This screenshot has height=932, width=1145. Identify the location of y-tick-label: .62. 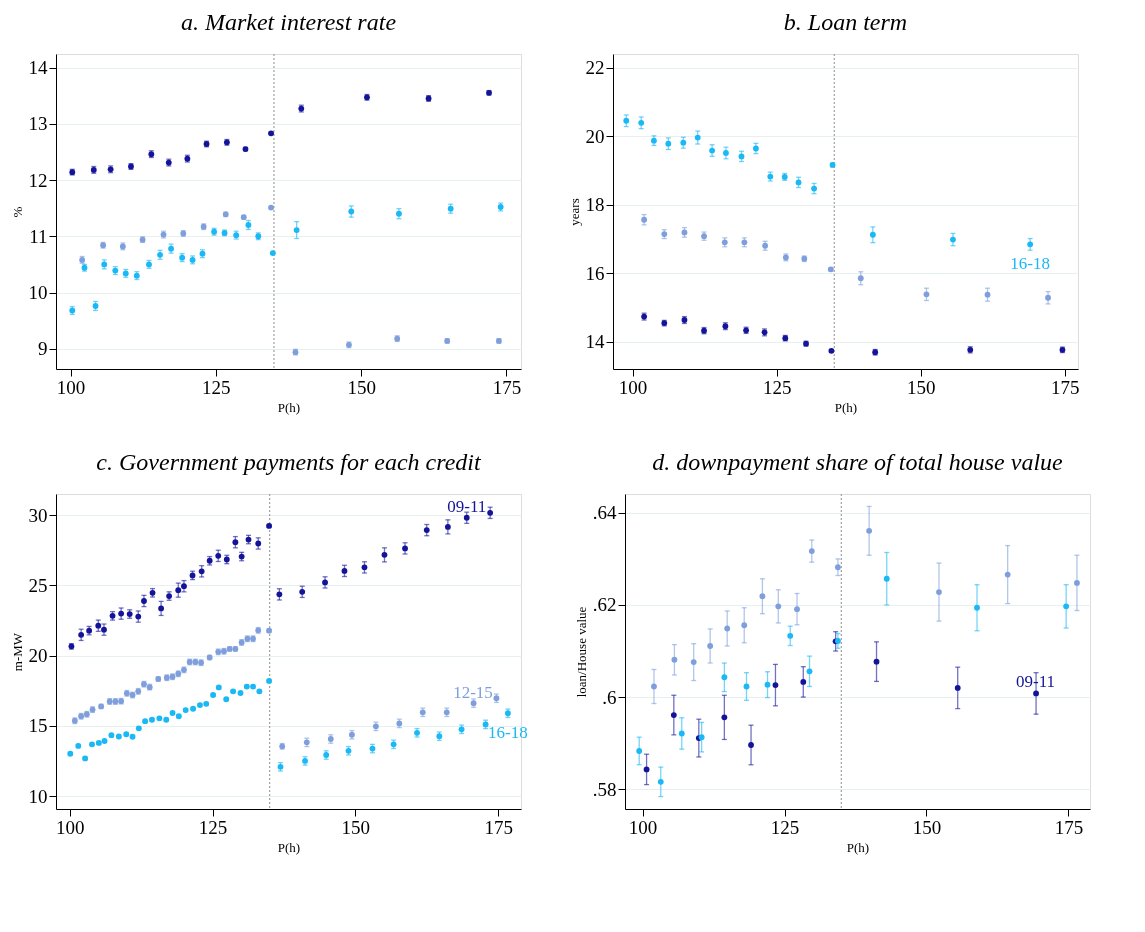
(604, 605).